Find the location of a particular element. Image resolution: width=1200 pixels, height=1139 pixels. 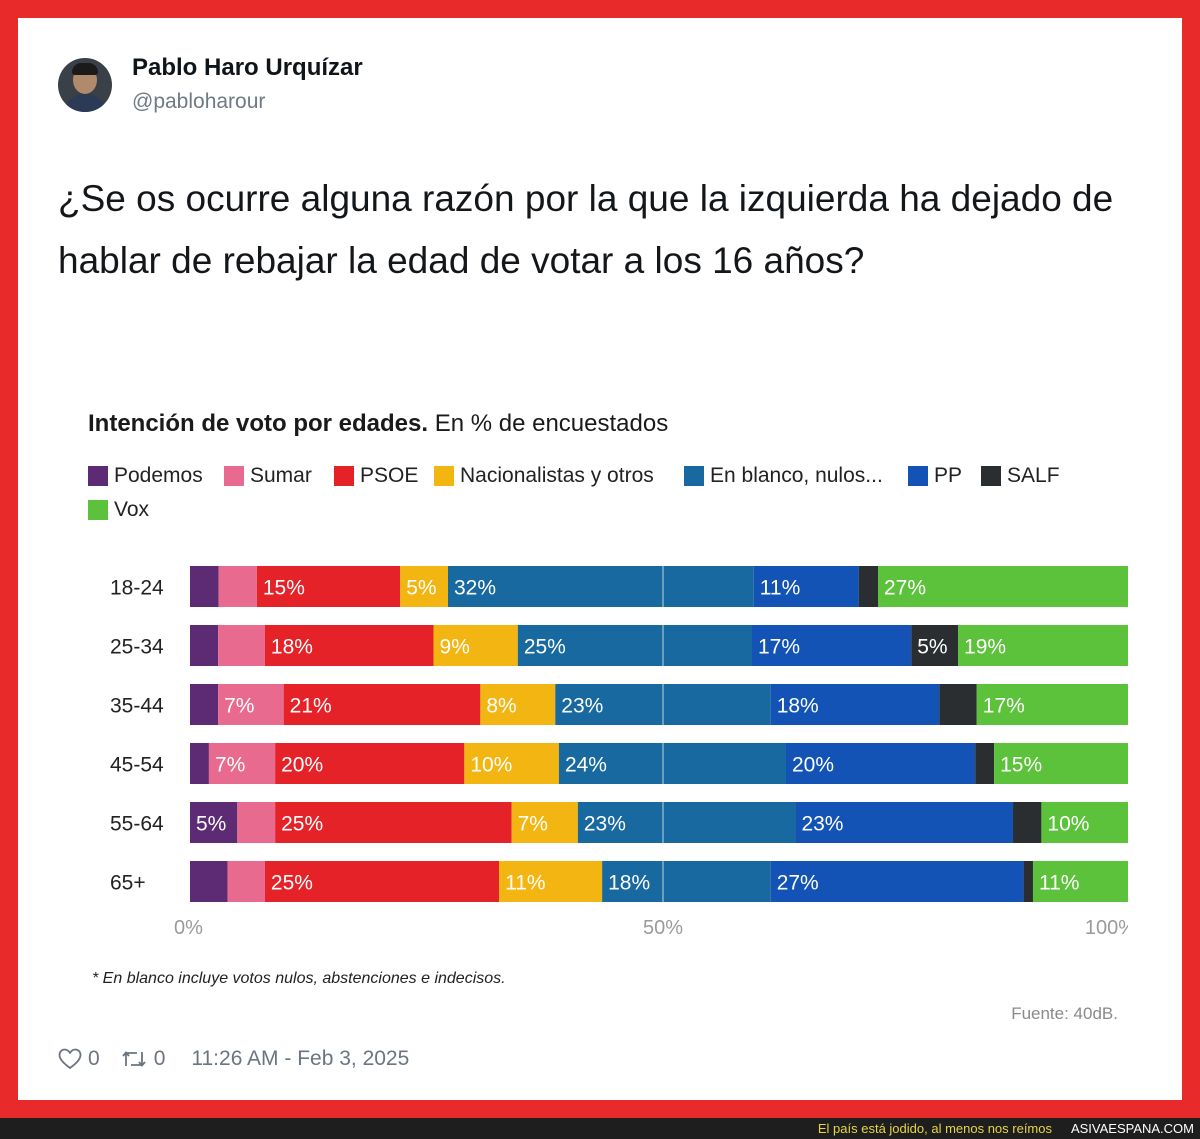

chart-subtitle: En % de encuestados is located at coordinates (551, 423).